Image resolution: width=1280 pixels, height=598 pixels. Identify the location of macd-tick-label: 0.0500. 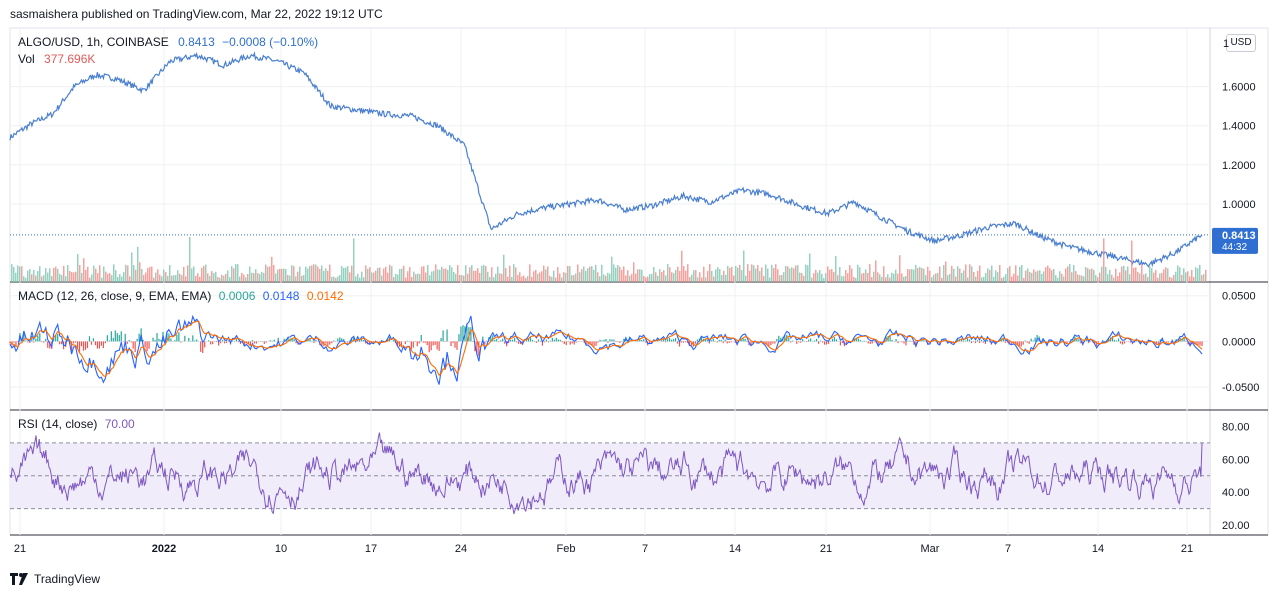
(1239, 297).